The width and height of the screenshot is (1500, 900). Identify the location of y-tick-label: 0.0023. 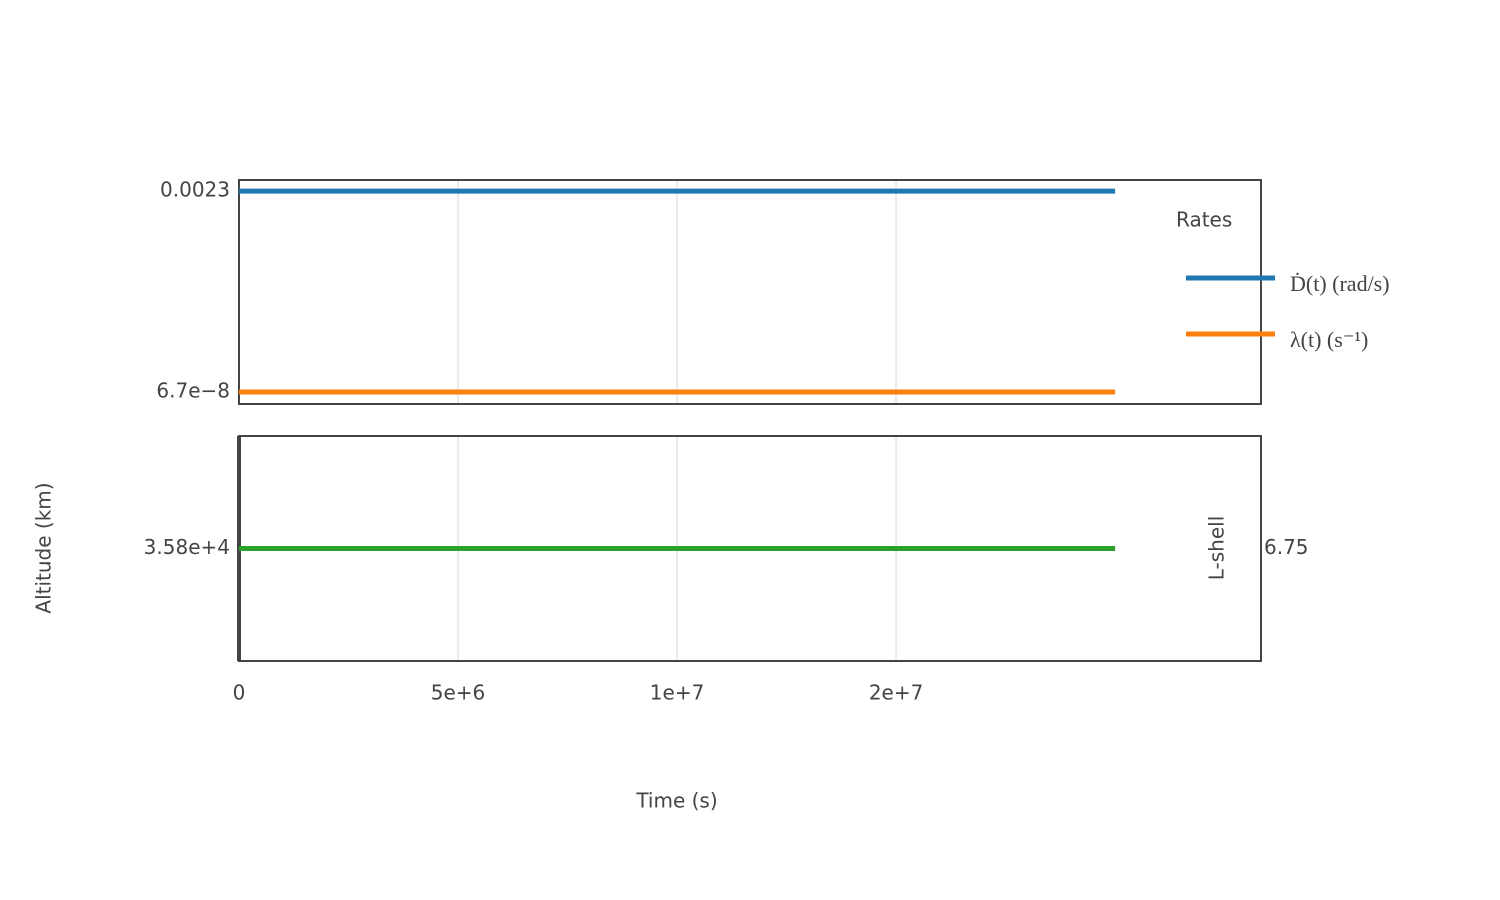
(195, 190).